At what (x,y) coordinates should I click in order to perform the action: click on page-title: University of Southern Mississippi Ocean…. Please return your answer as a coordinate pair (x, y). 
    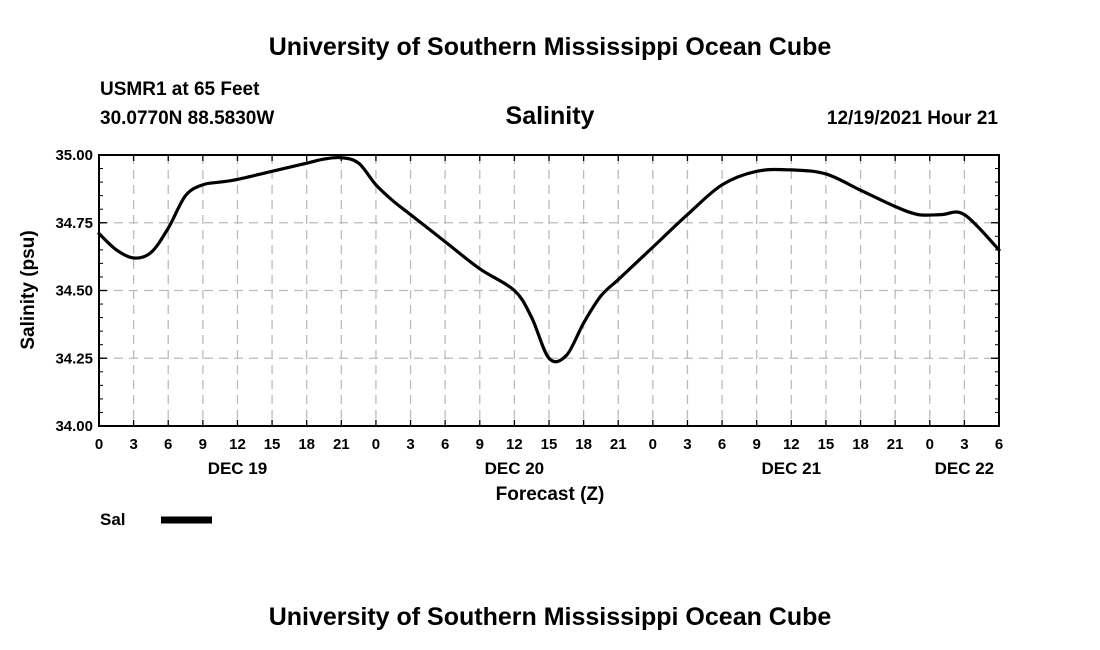
    Looking at the image, I should click on (550, 47).